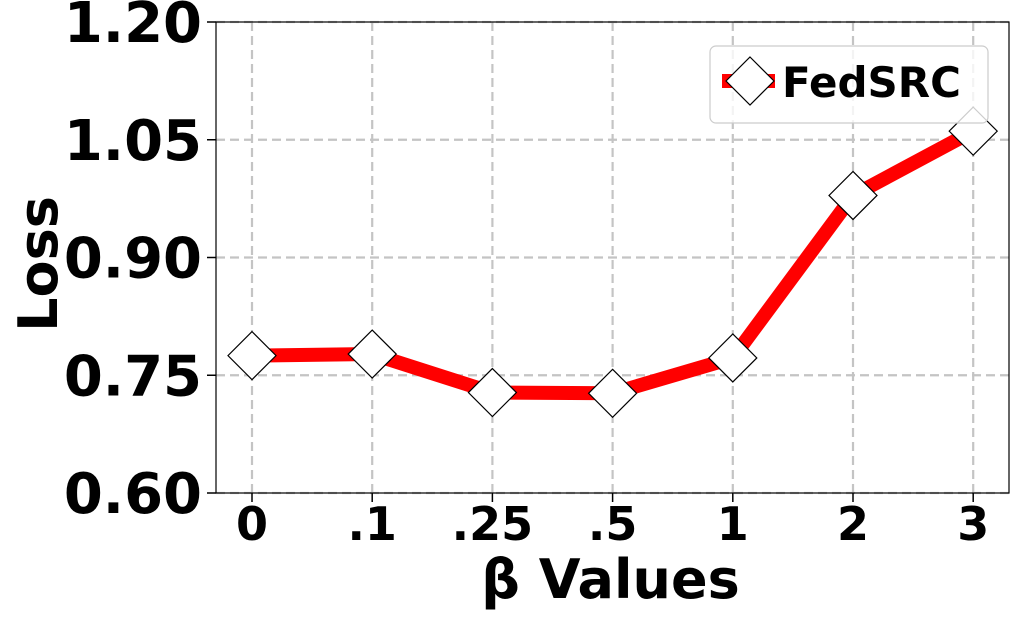 The height and width of the screenshot is (619, 1019). I want to click on legend-label-fedsrc: FedSRC, so click(871, 82).